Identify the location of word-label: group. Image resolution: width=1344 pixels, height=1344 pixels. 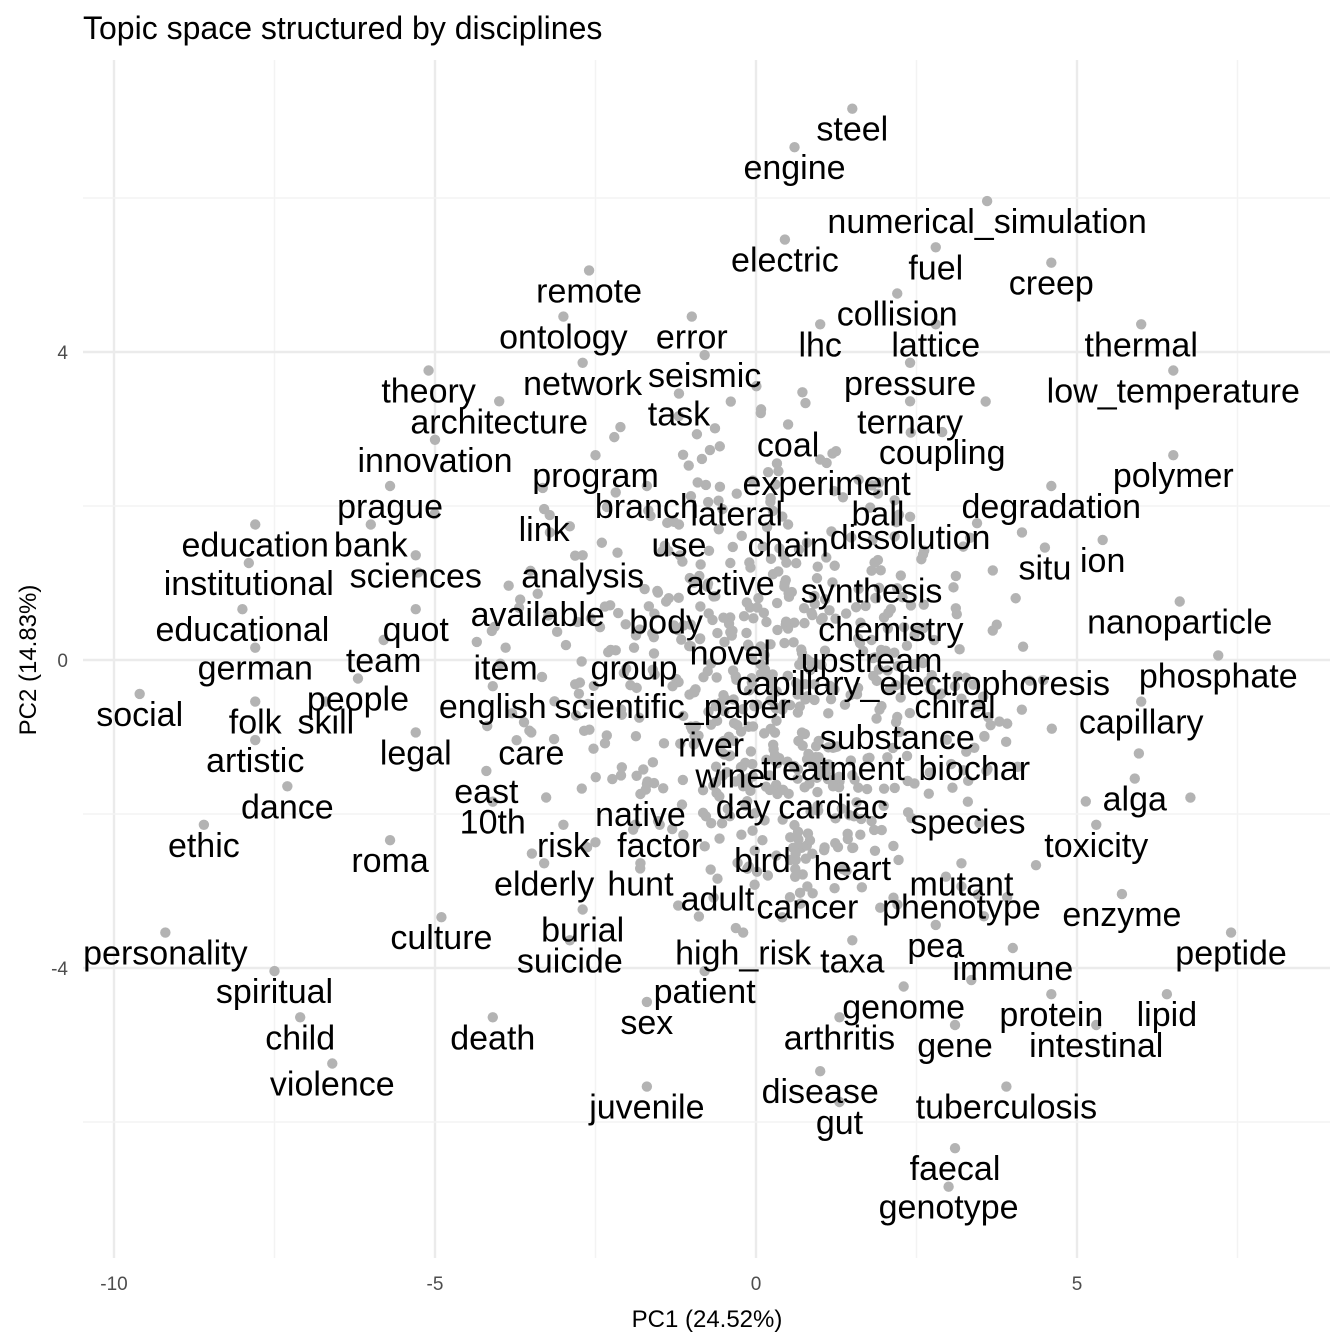
(634, 669).